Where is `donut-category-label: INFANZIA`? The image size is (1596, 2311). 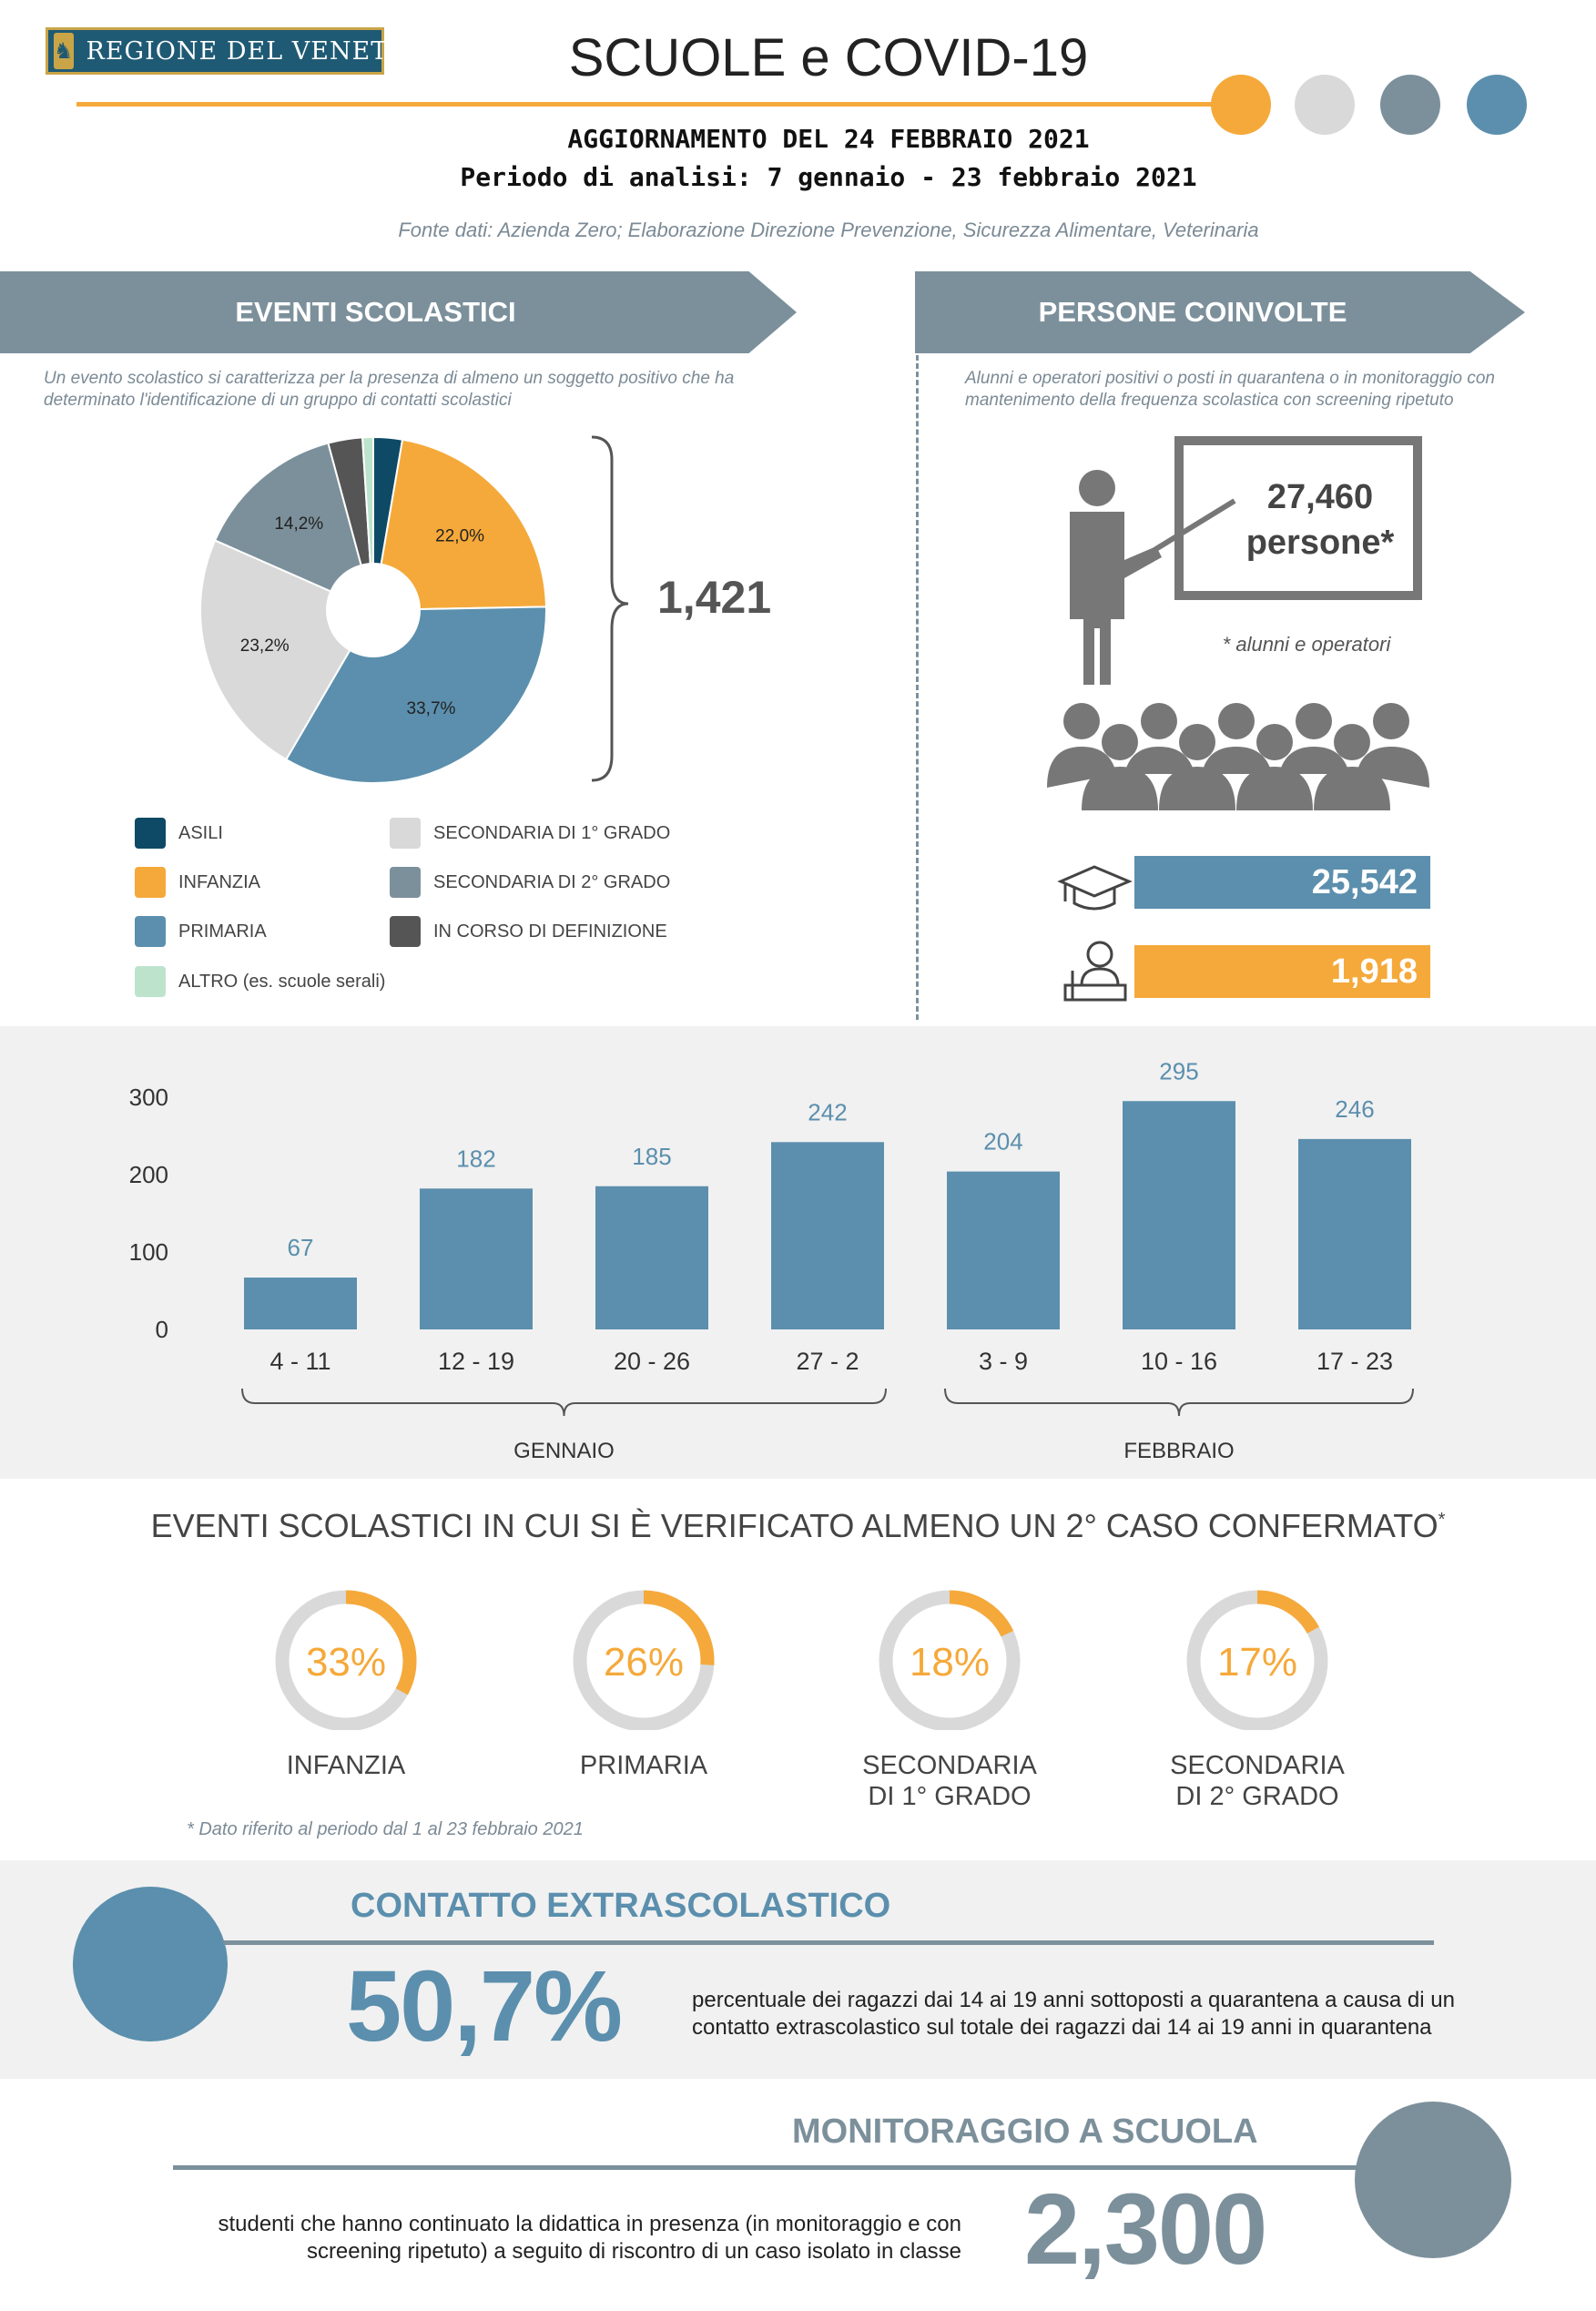
donut-category-label: INFANZIA is located at coordinates (346, 1766).